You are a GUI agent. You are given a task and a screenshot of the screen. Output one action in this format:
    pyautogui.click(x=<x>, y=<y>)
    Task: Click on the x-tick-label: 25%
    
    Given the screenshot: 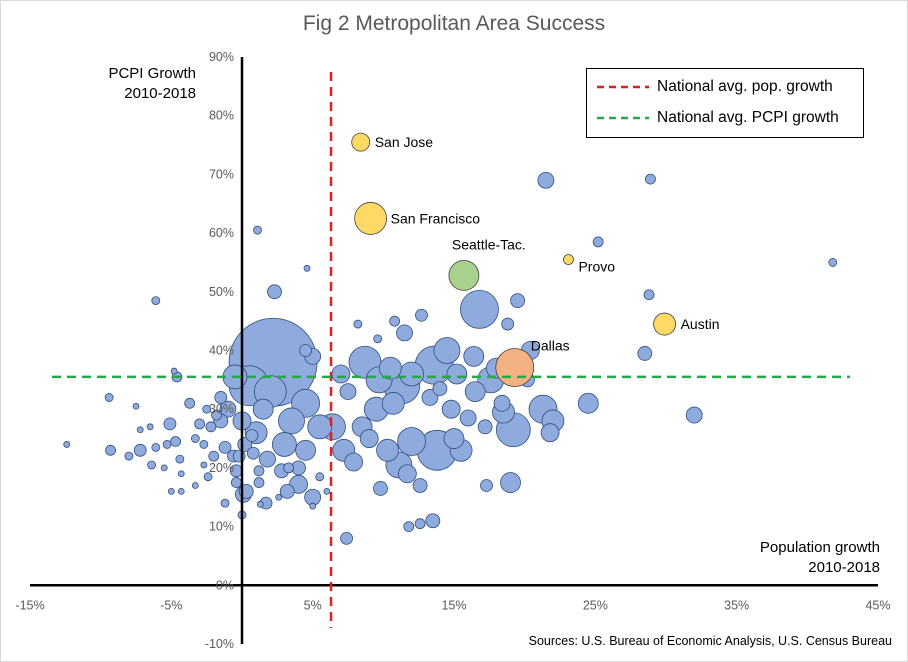 What is the action you would take?
    pyautogui.click(x=595, y=605)
    